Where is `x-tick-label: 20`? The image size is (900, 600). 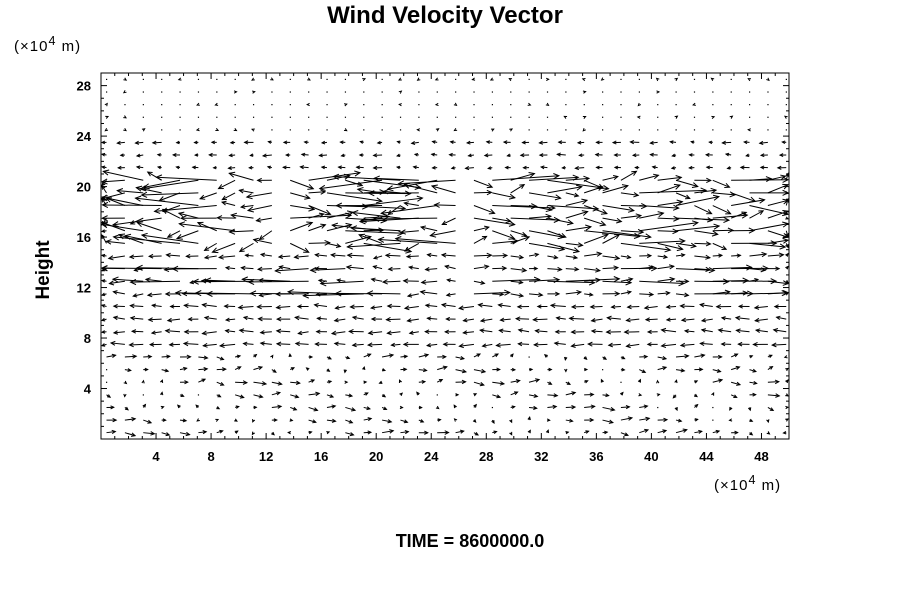
x-tick-label: 20 is located at coordinates (376, 456).